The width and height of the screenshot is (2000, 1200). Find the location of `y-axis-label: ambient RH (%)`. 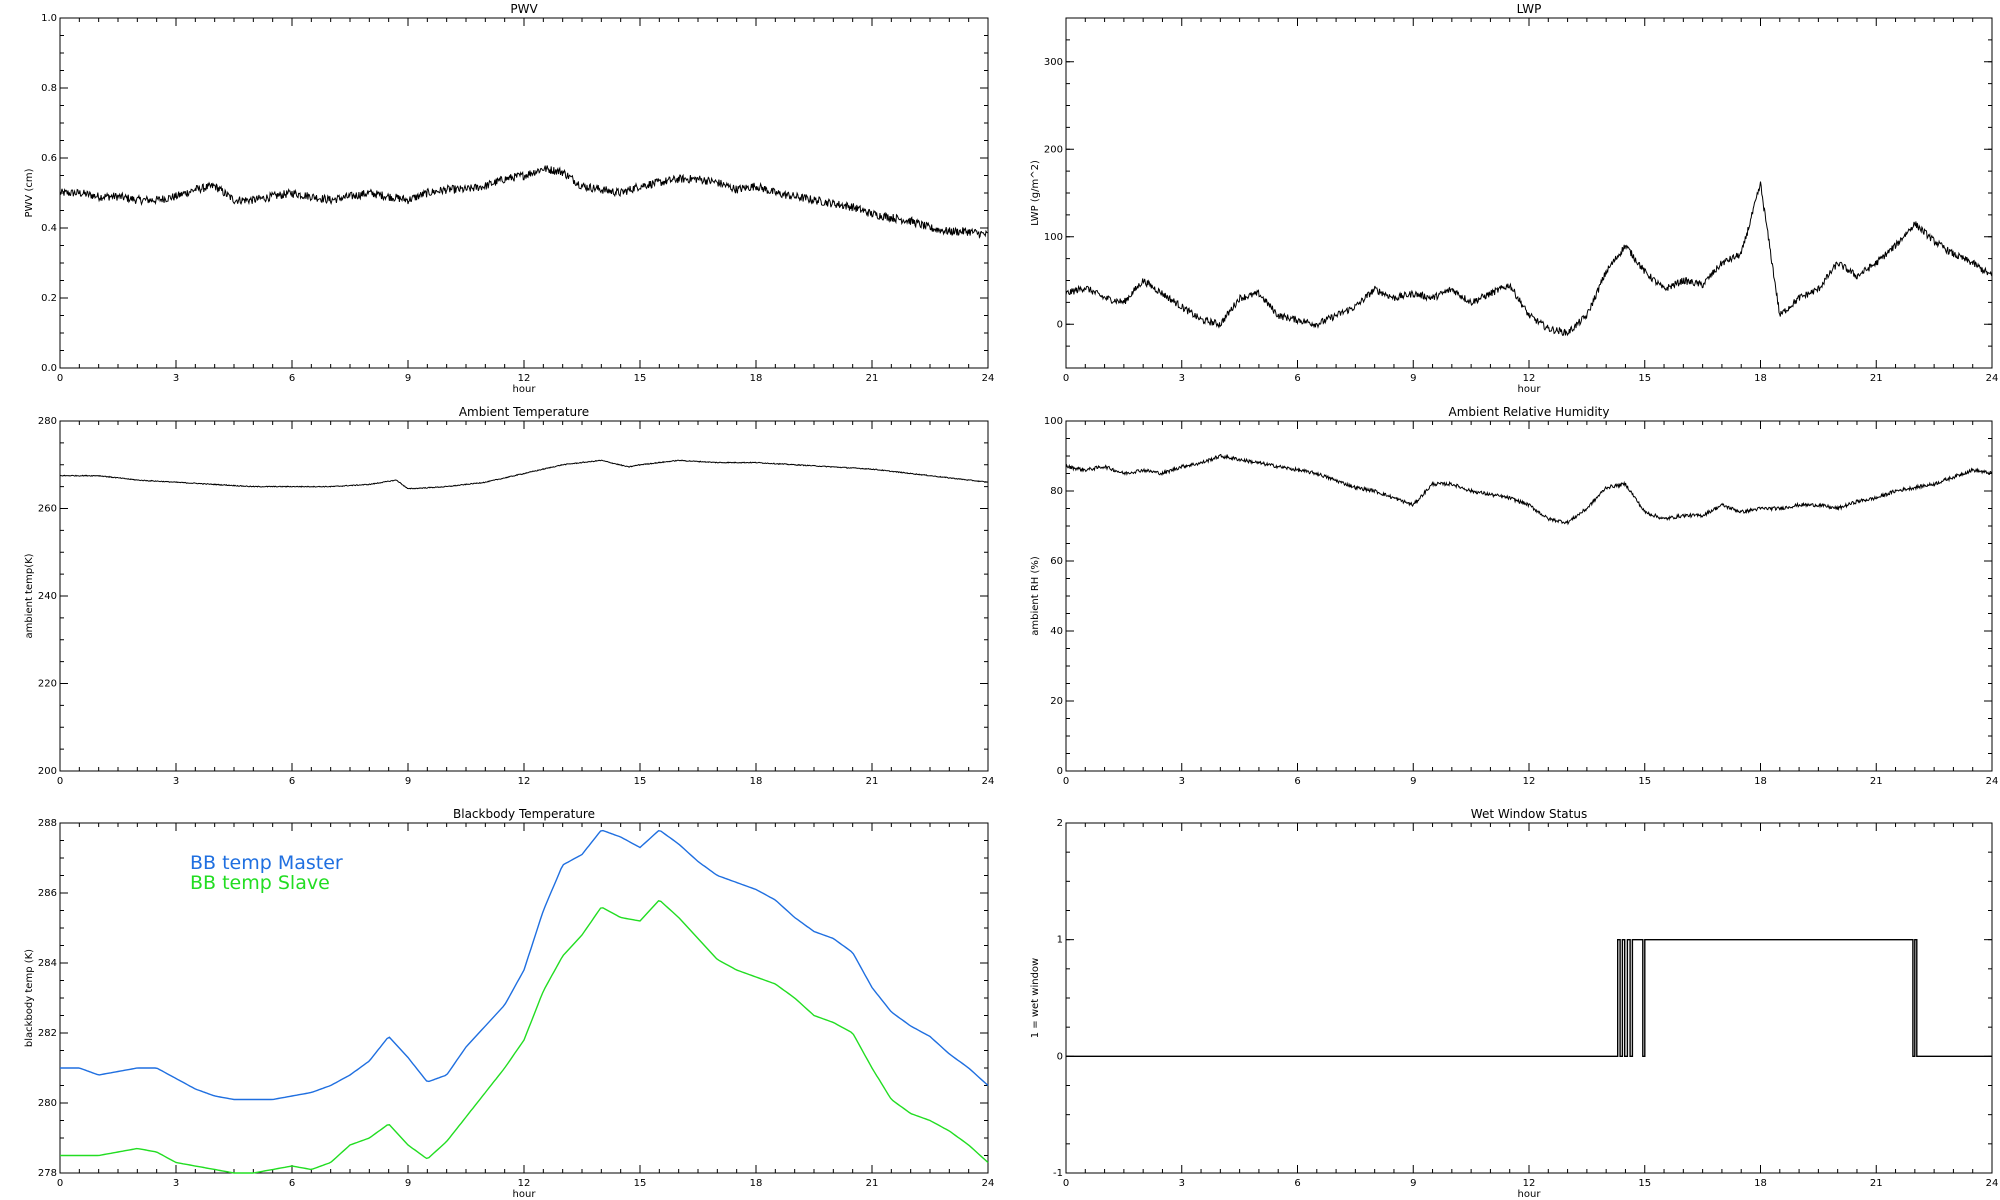

y-axis-label: ambient RH (%) is located at coordinates (1035, 596).